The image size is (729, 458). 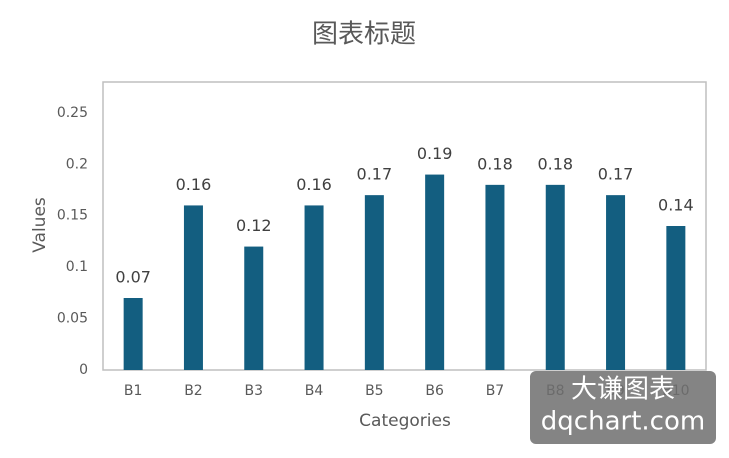 I want to click on y-tick-label: 0.1, so click(x=77, y=267).